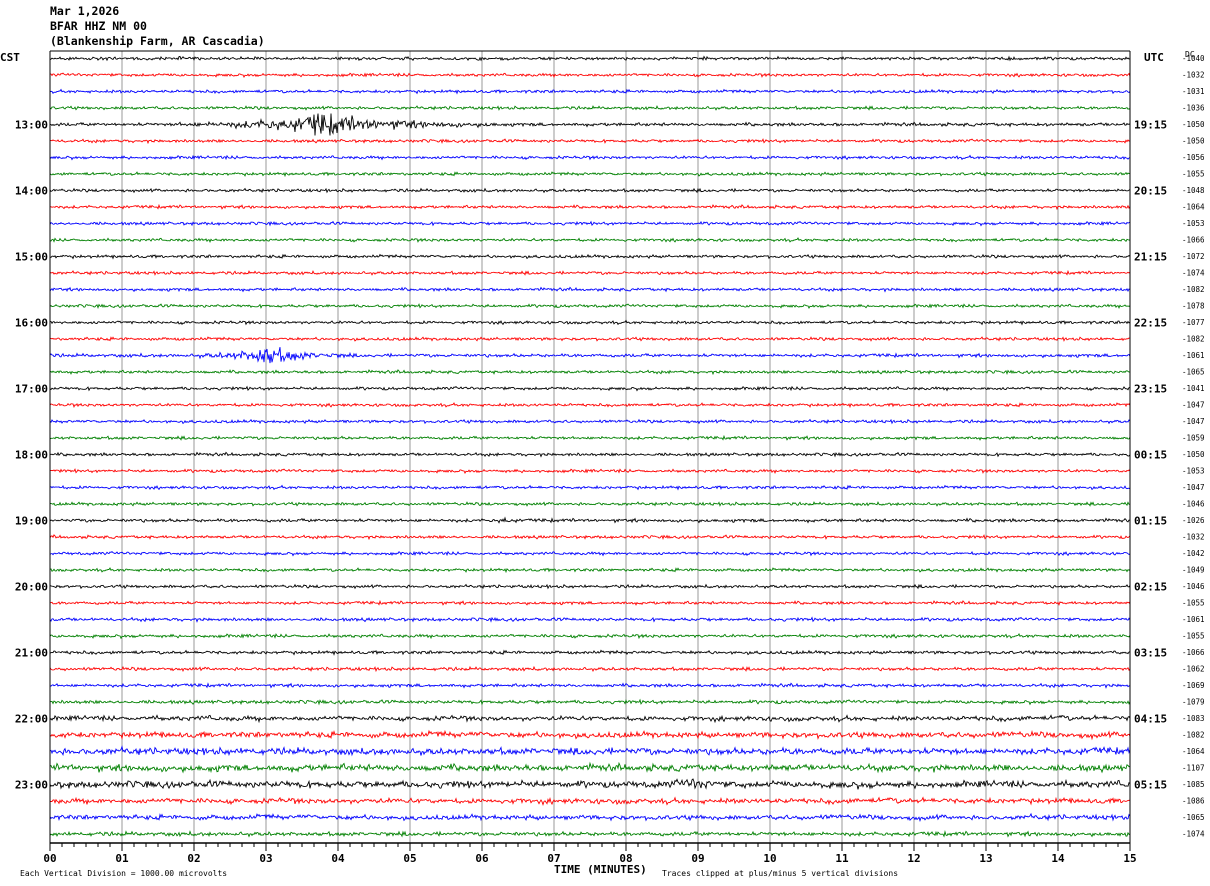 The width and height of the screenshot is (1210, 886). What do you see at coordinates (1150, 389) in the screenshot?
I see `right-time-label: 23:15` at bounding box center [1150, 389].